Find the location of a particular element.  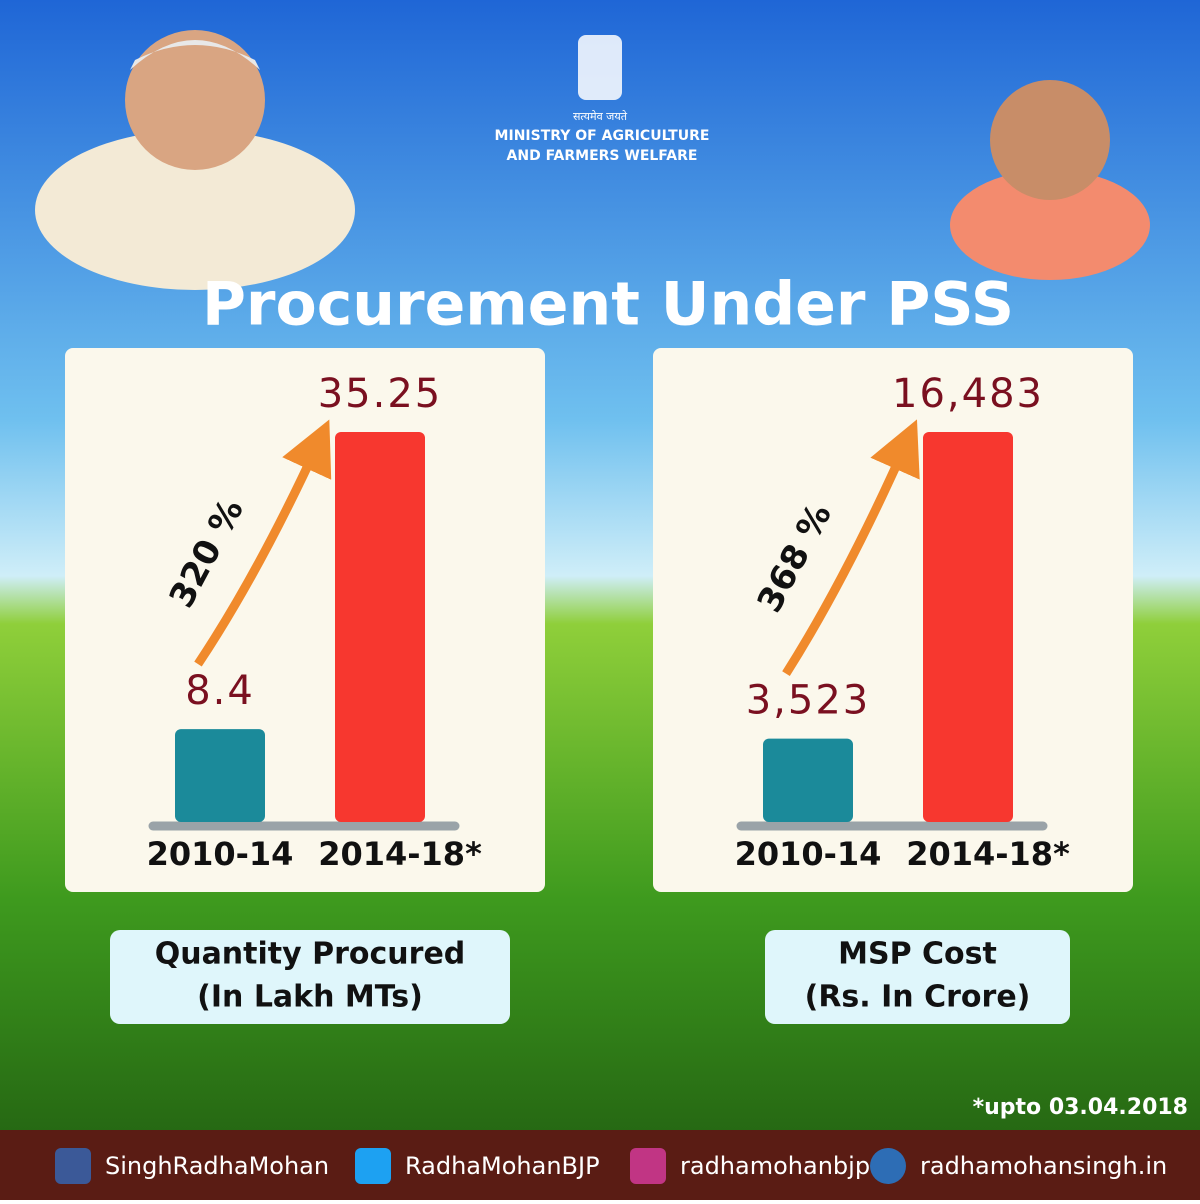

portrait-left is located at coordinates (195, 160).